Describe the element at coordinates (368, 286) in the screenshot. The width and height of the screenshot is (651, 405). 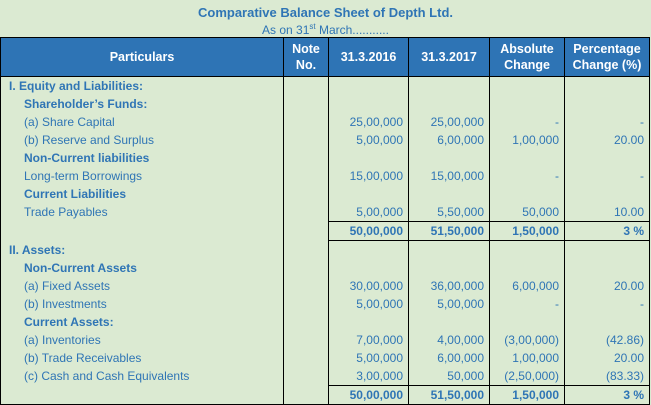
I see `value-2016-cell: 30,00,000` at that location.